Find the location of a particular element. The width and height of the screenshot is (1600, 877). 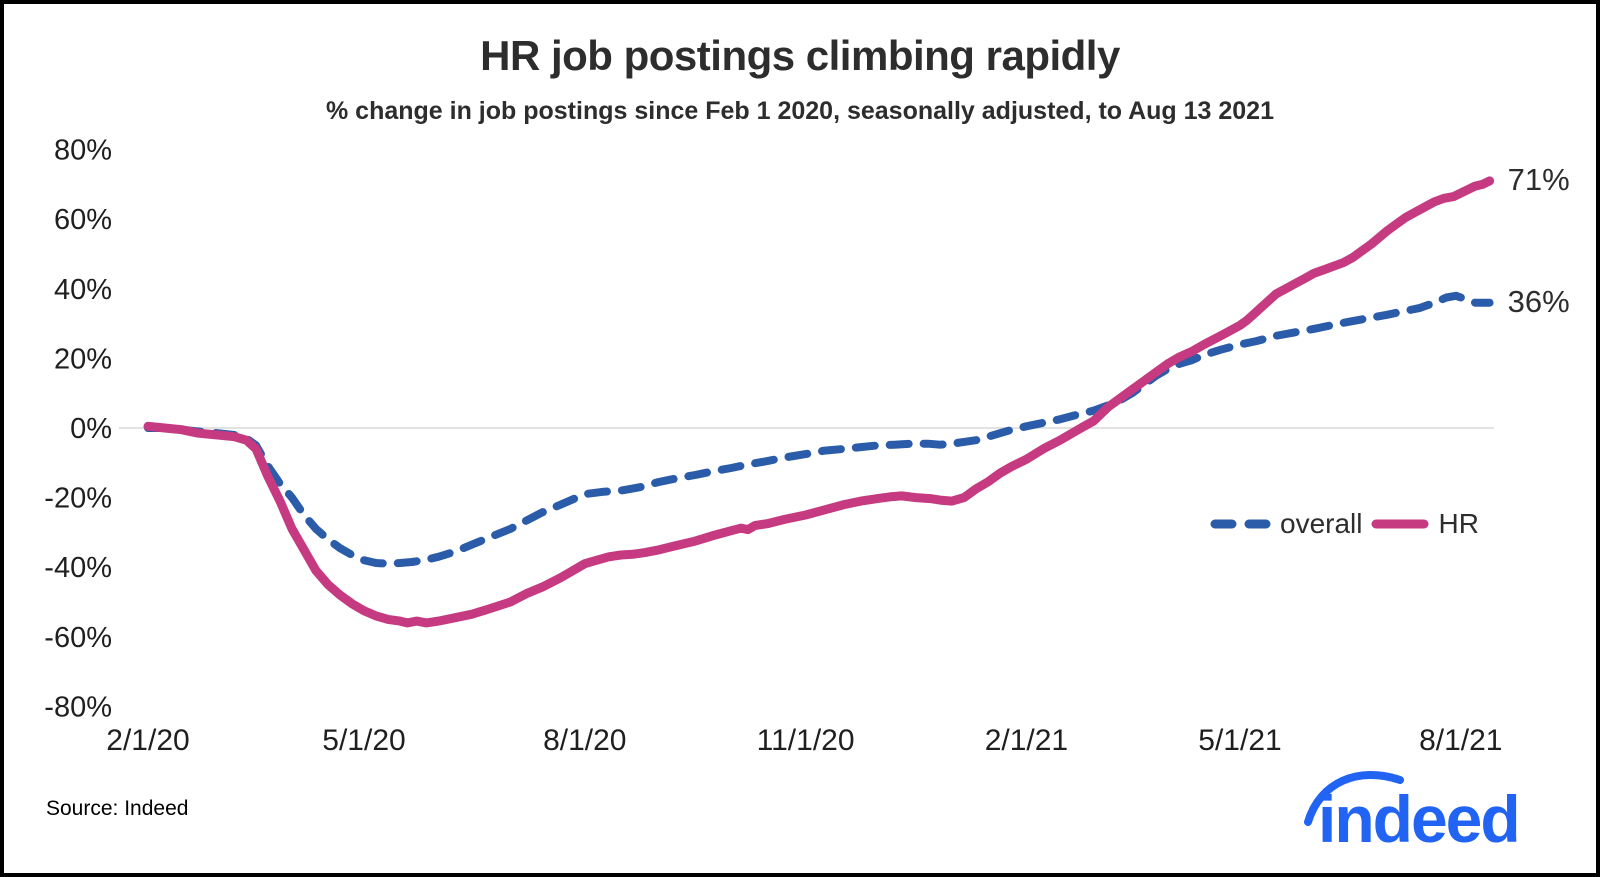

hr-end-value-label: 71% is located at coordinates (1538, 179).